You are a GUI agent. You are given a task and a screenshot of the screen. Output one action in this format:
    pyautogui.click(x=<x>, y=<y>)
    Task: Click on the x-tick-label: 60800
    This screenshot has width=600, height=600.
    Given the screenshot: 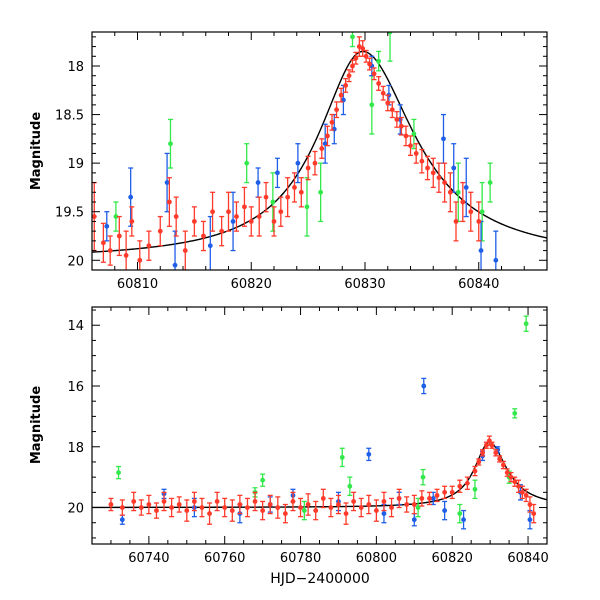 What is the action you would take?
    pyautogui.click(x=376, y=558)
    